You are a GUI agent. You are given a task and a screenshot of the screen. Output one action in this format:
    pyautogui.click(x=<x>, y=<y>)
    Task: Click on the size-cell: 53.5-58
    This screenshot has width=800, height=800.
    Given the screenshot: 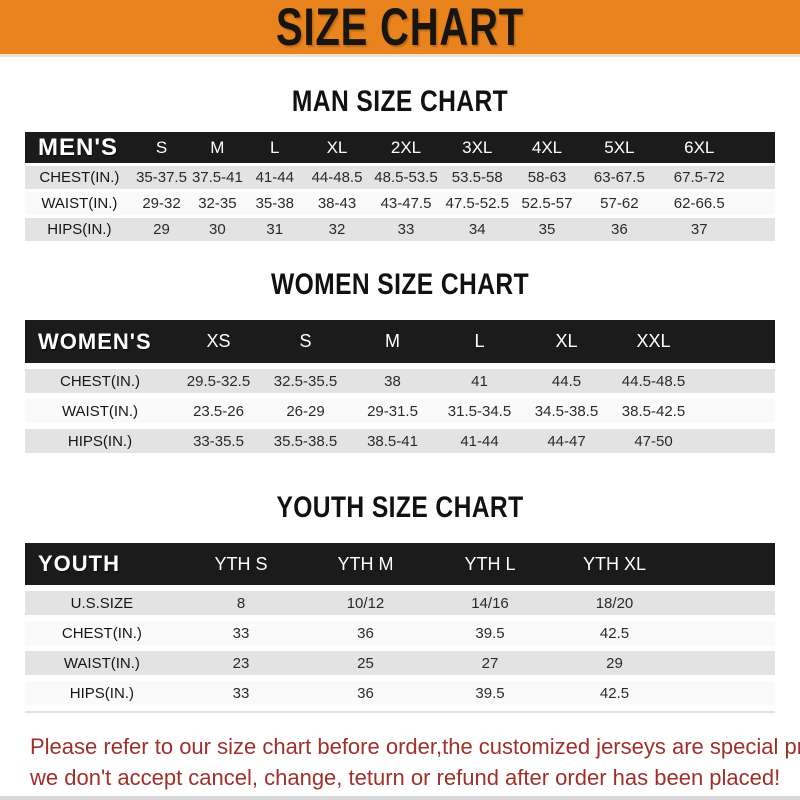 What is the action you would take?
    pyautogui.click(x=477, y=177)
    